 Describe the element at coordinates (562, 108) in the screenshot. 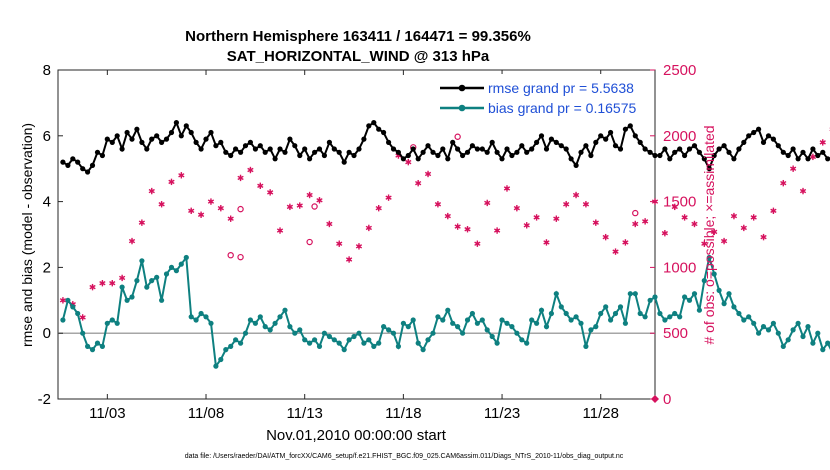

I see `legend-bias-label: bias grand pr = 0.16575` at that location.